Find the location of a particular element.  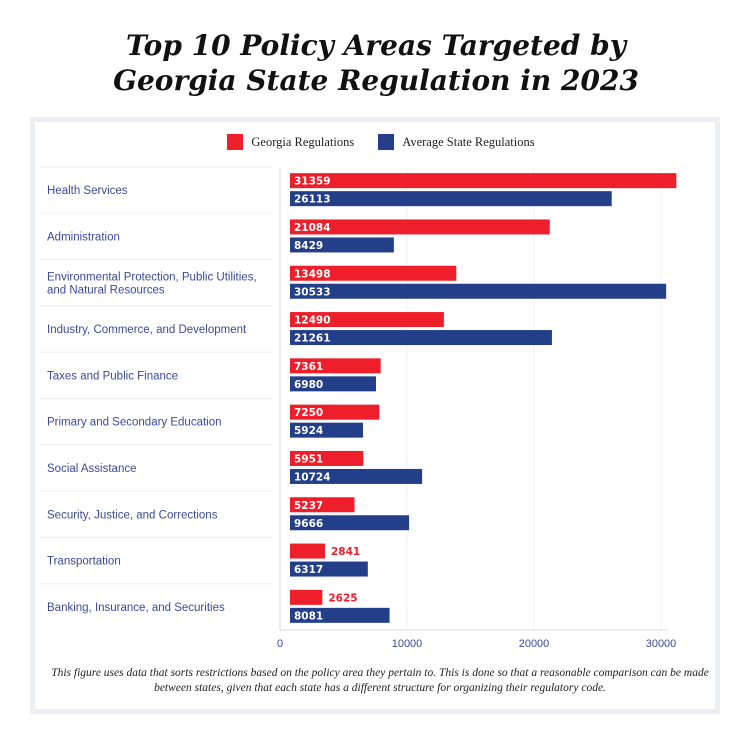

category-label: Taxes and Public Finance is located at coordinates (112, 376).